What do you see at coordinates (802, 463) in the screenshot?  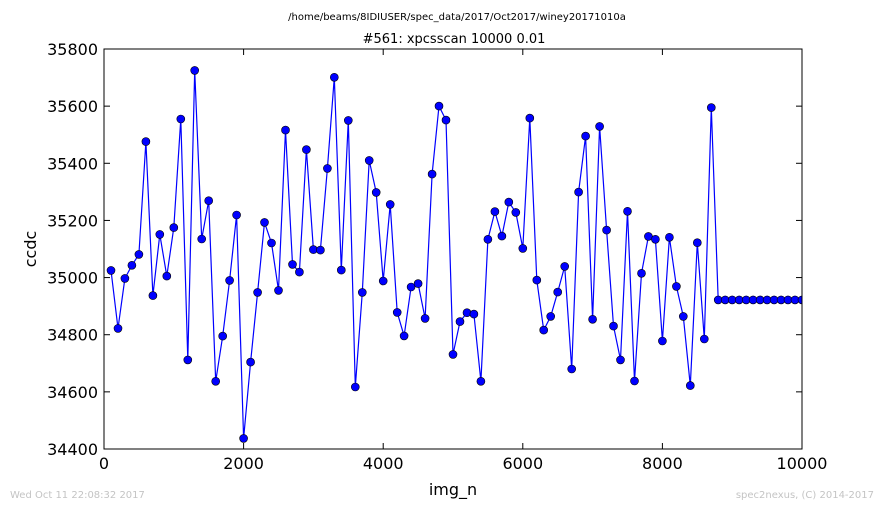 I see `x-tick-label: 10000` at bounding box center [802, 463].